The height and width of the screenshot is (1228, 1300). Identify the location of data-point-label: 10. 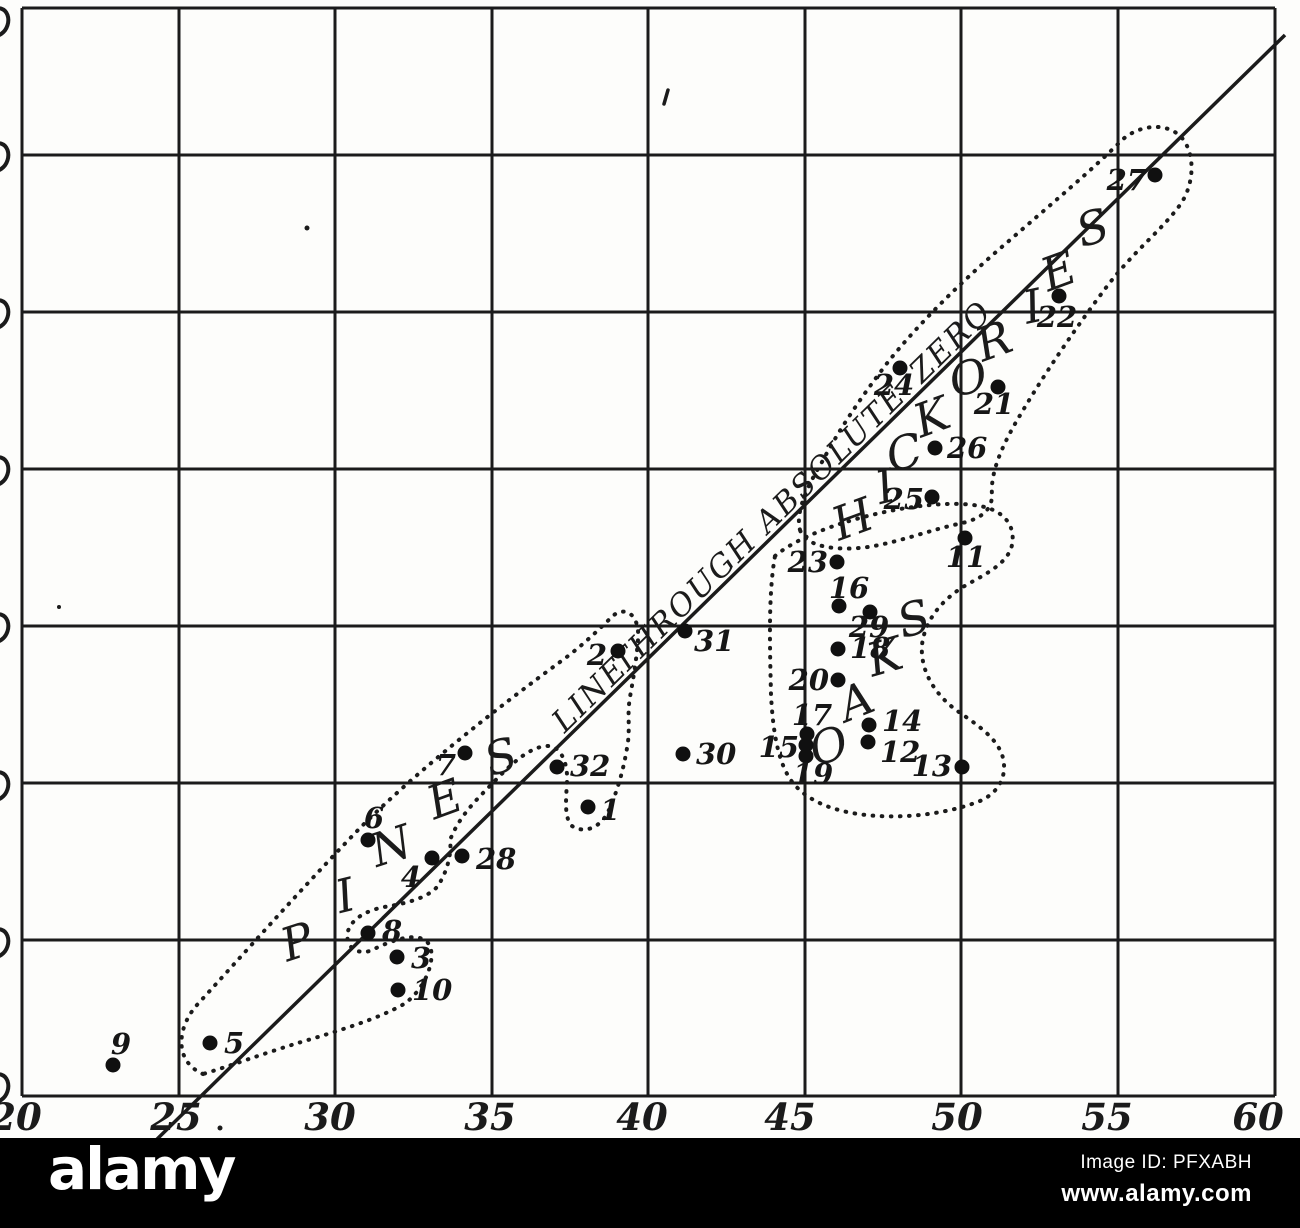
(432, 990).